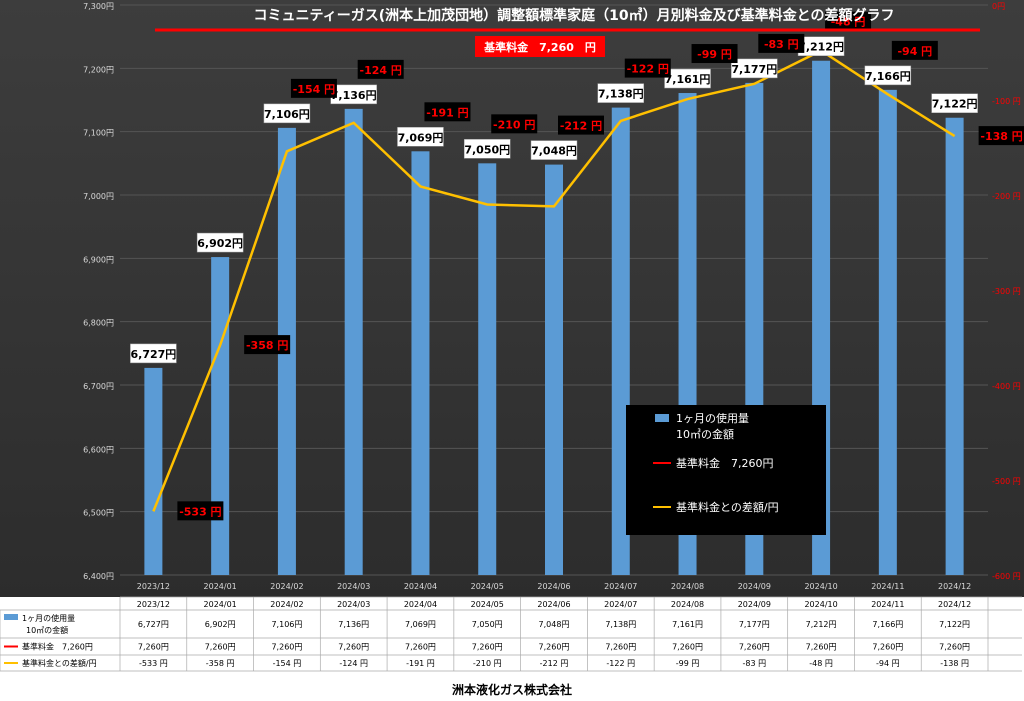  I want to click on table-cell: 7,138円, so click(620, 624).